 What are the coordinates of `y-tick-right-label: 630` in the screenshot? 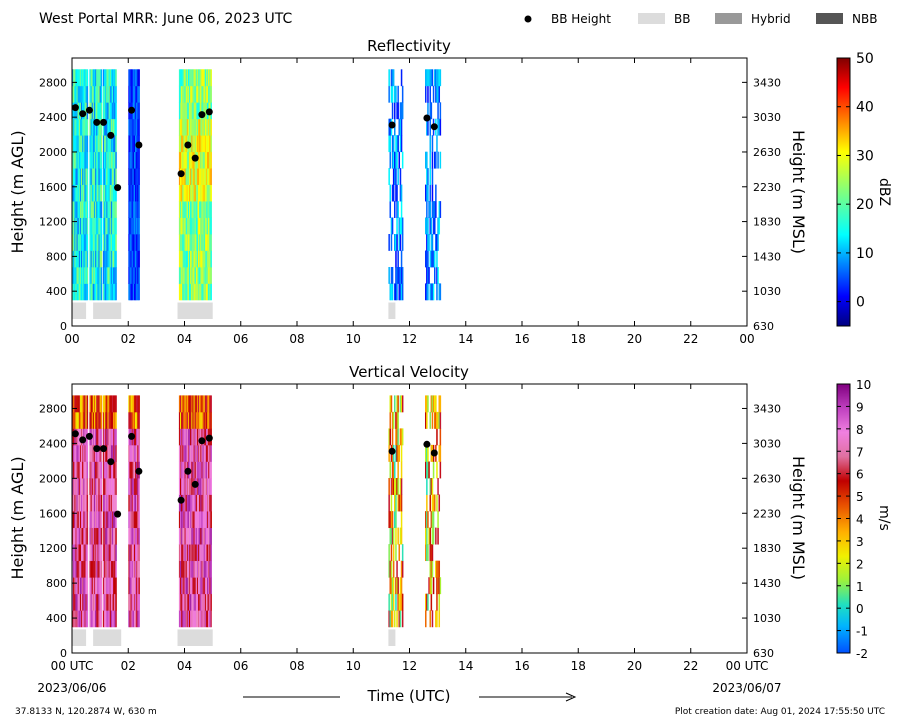 It's located at (763, 326).